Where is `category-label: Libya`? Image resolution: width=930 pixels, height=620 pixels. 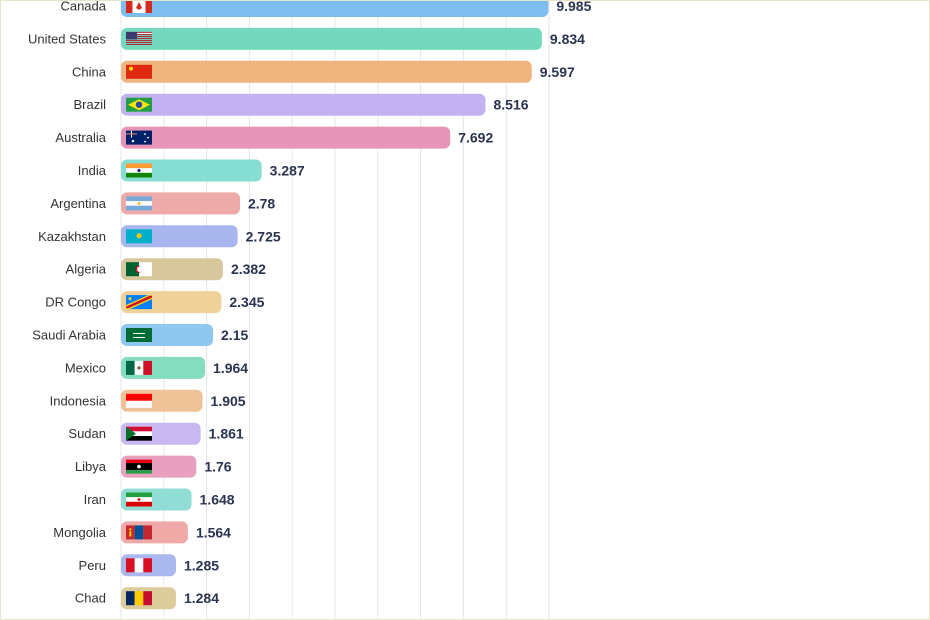 category-label: Libya is located at coordinates (91, 466).